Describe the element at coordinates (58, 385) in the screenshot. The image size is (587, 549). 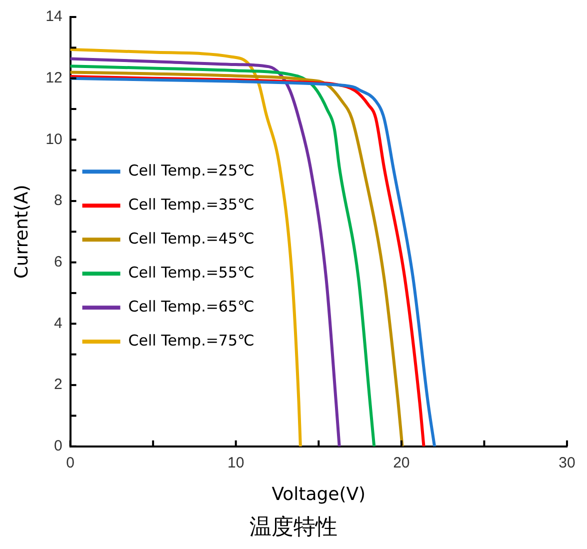
I see `y-tick-label: 2` at that location.